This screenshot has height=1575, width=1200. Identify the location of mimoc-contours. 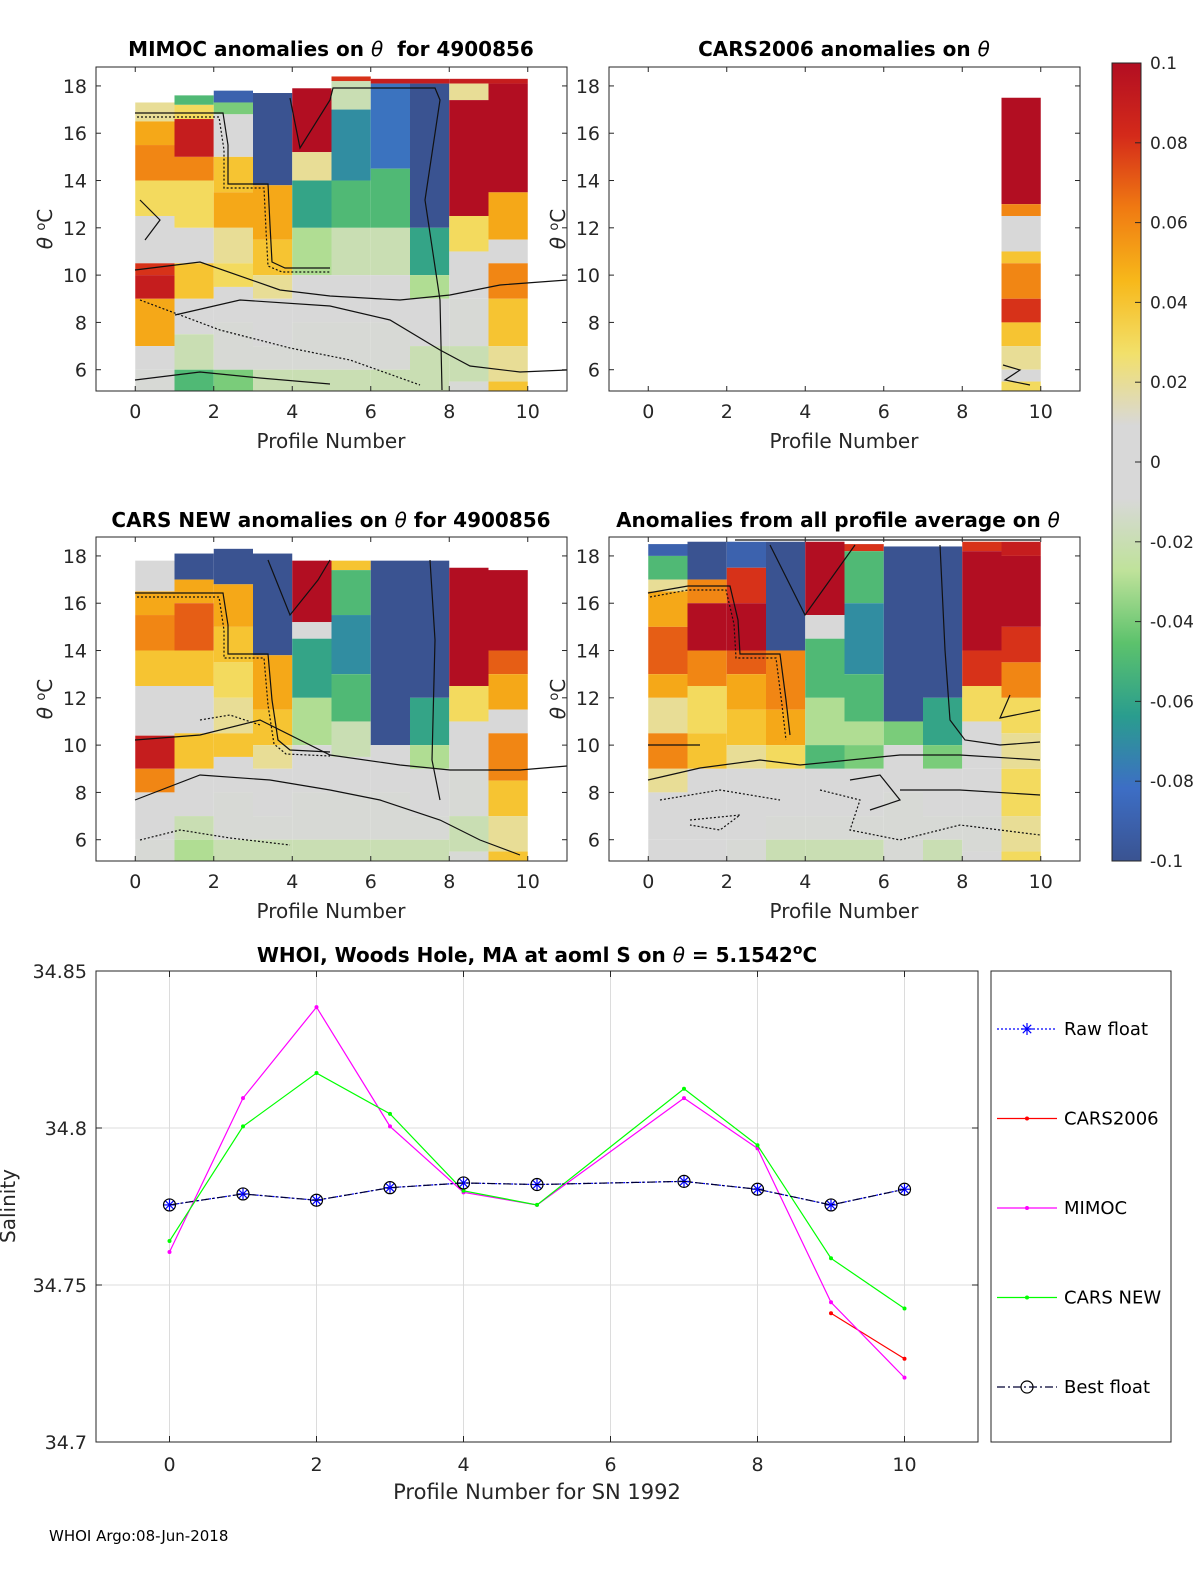
(350, 239).